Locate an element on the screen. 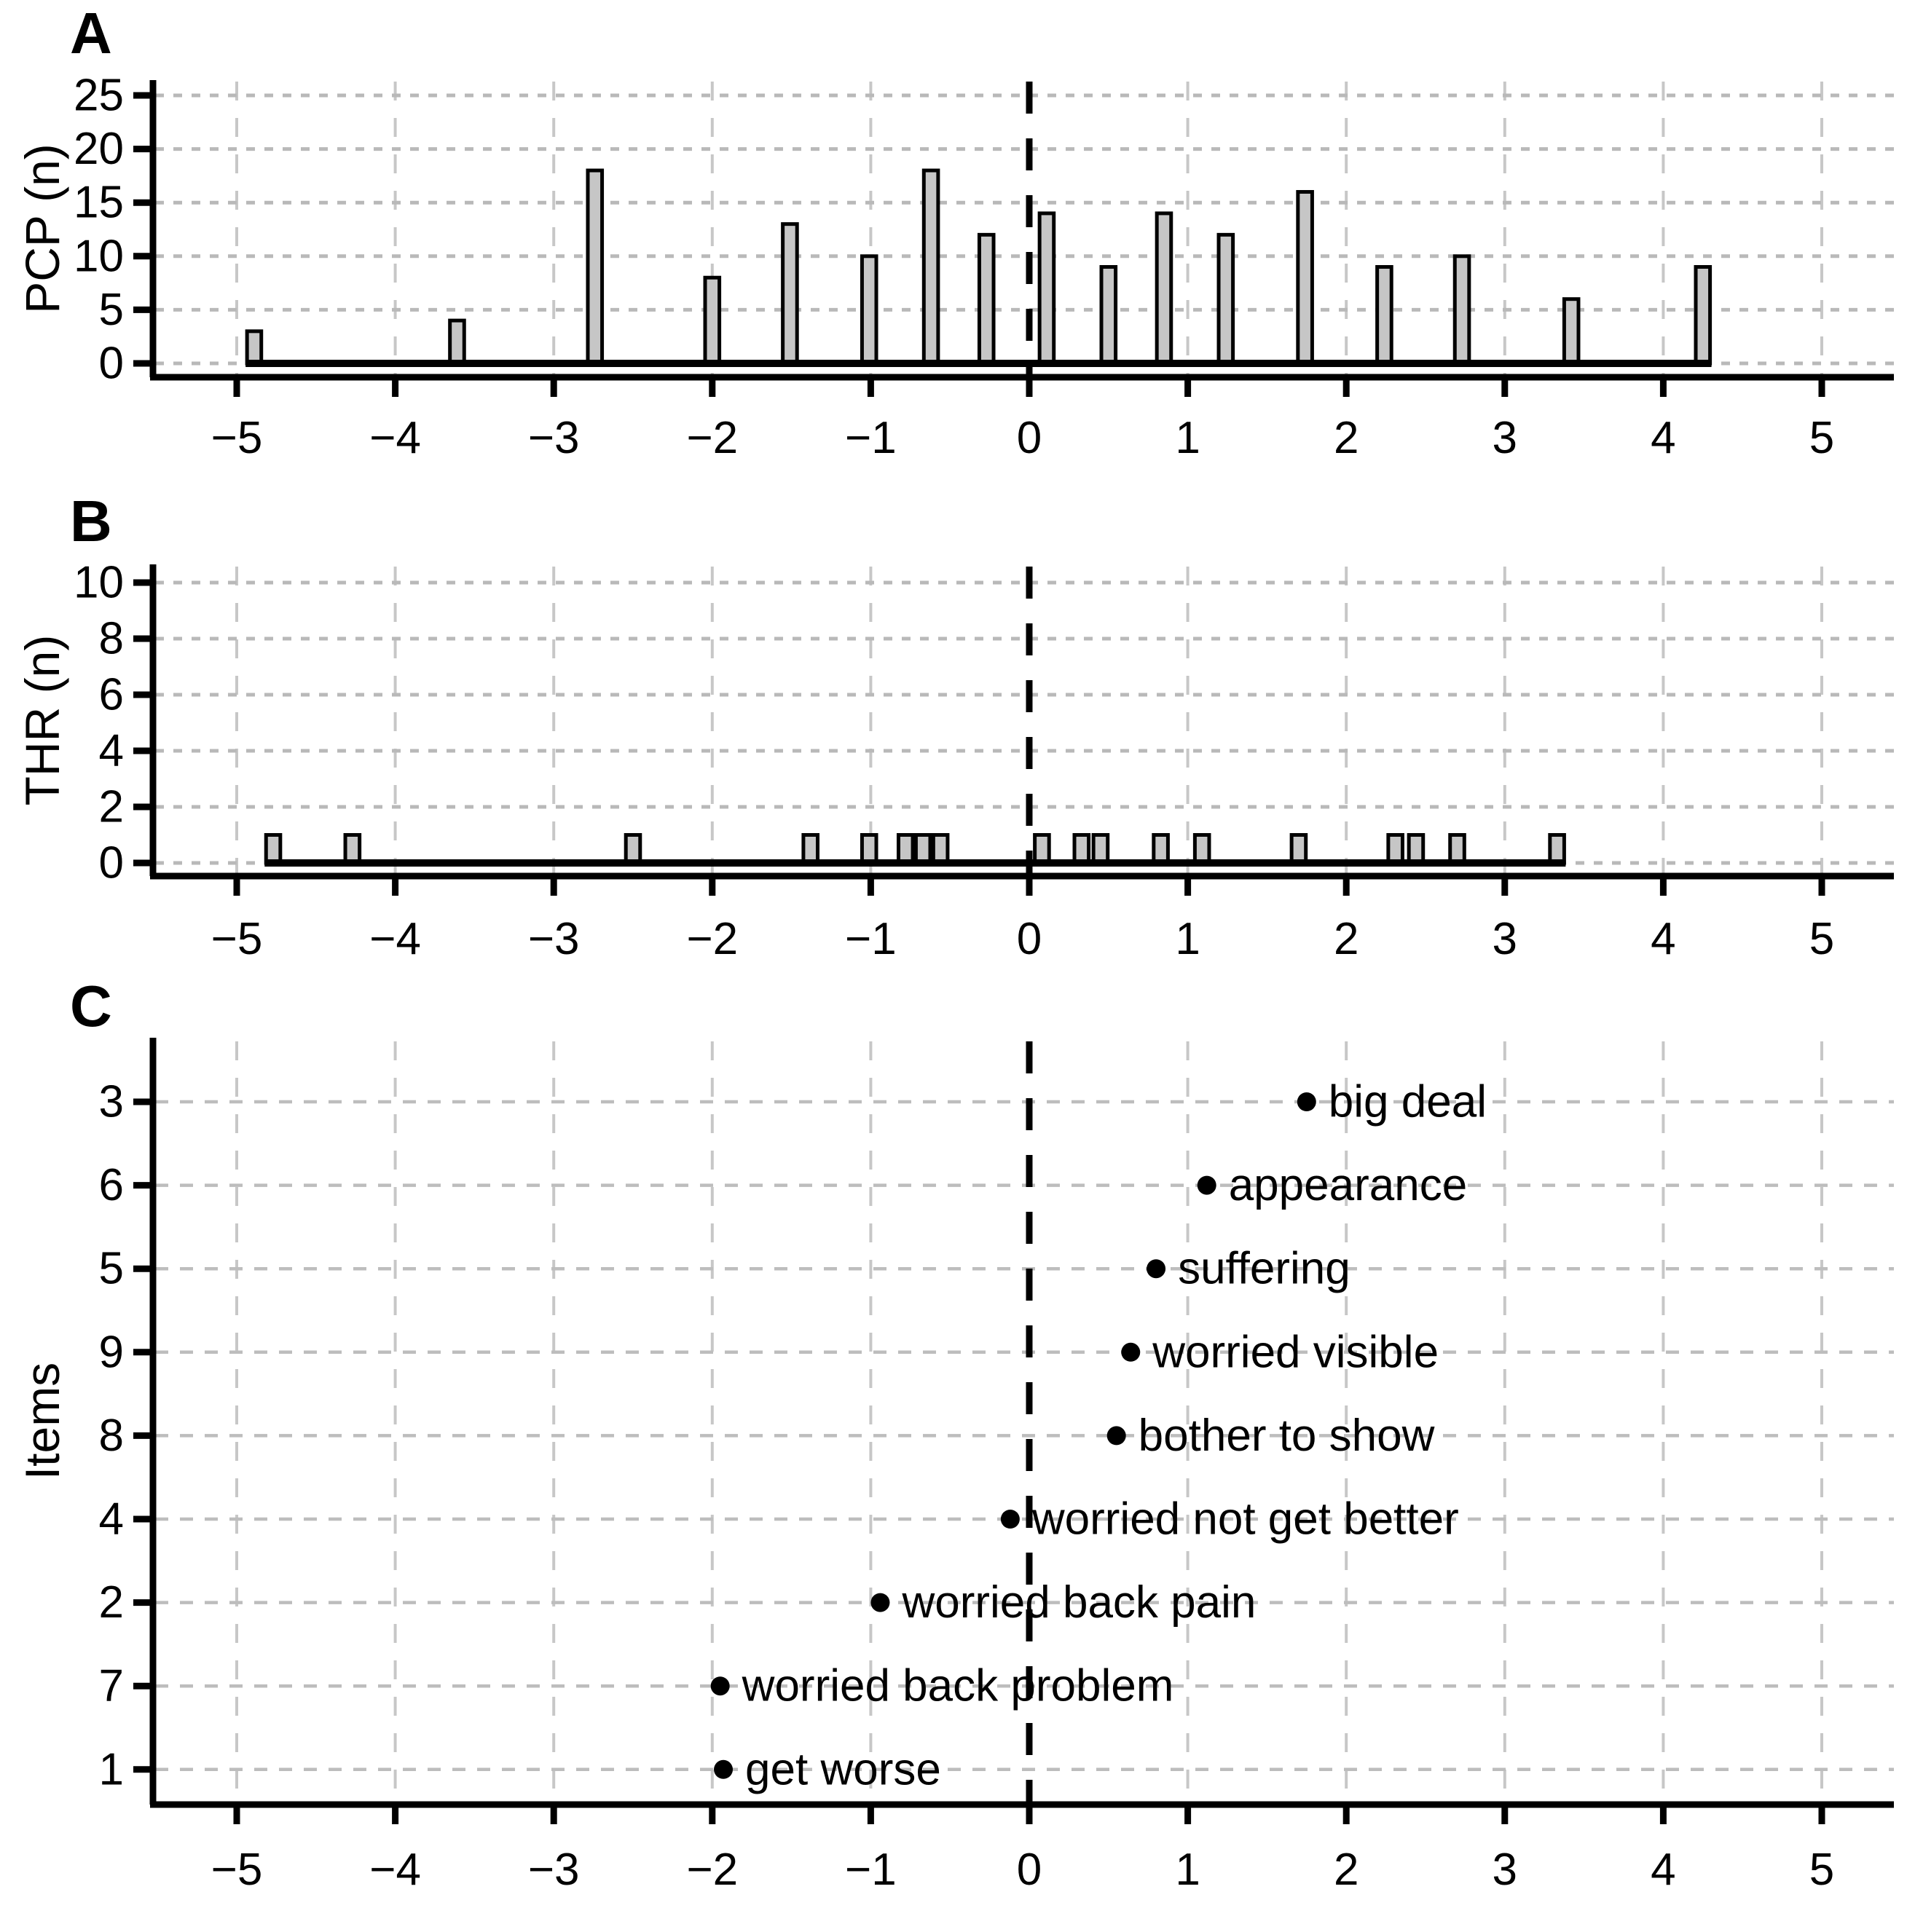 Image resolution: width=1907 pixels, height=1932 pixels. y-tick-label: 20 is located at coordinates (99, 149).